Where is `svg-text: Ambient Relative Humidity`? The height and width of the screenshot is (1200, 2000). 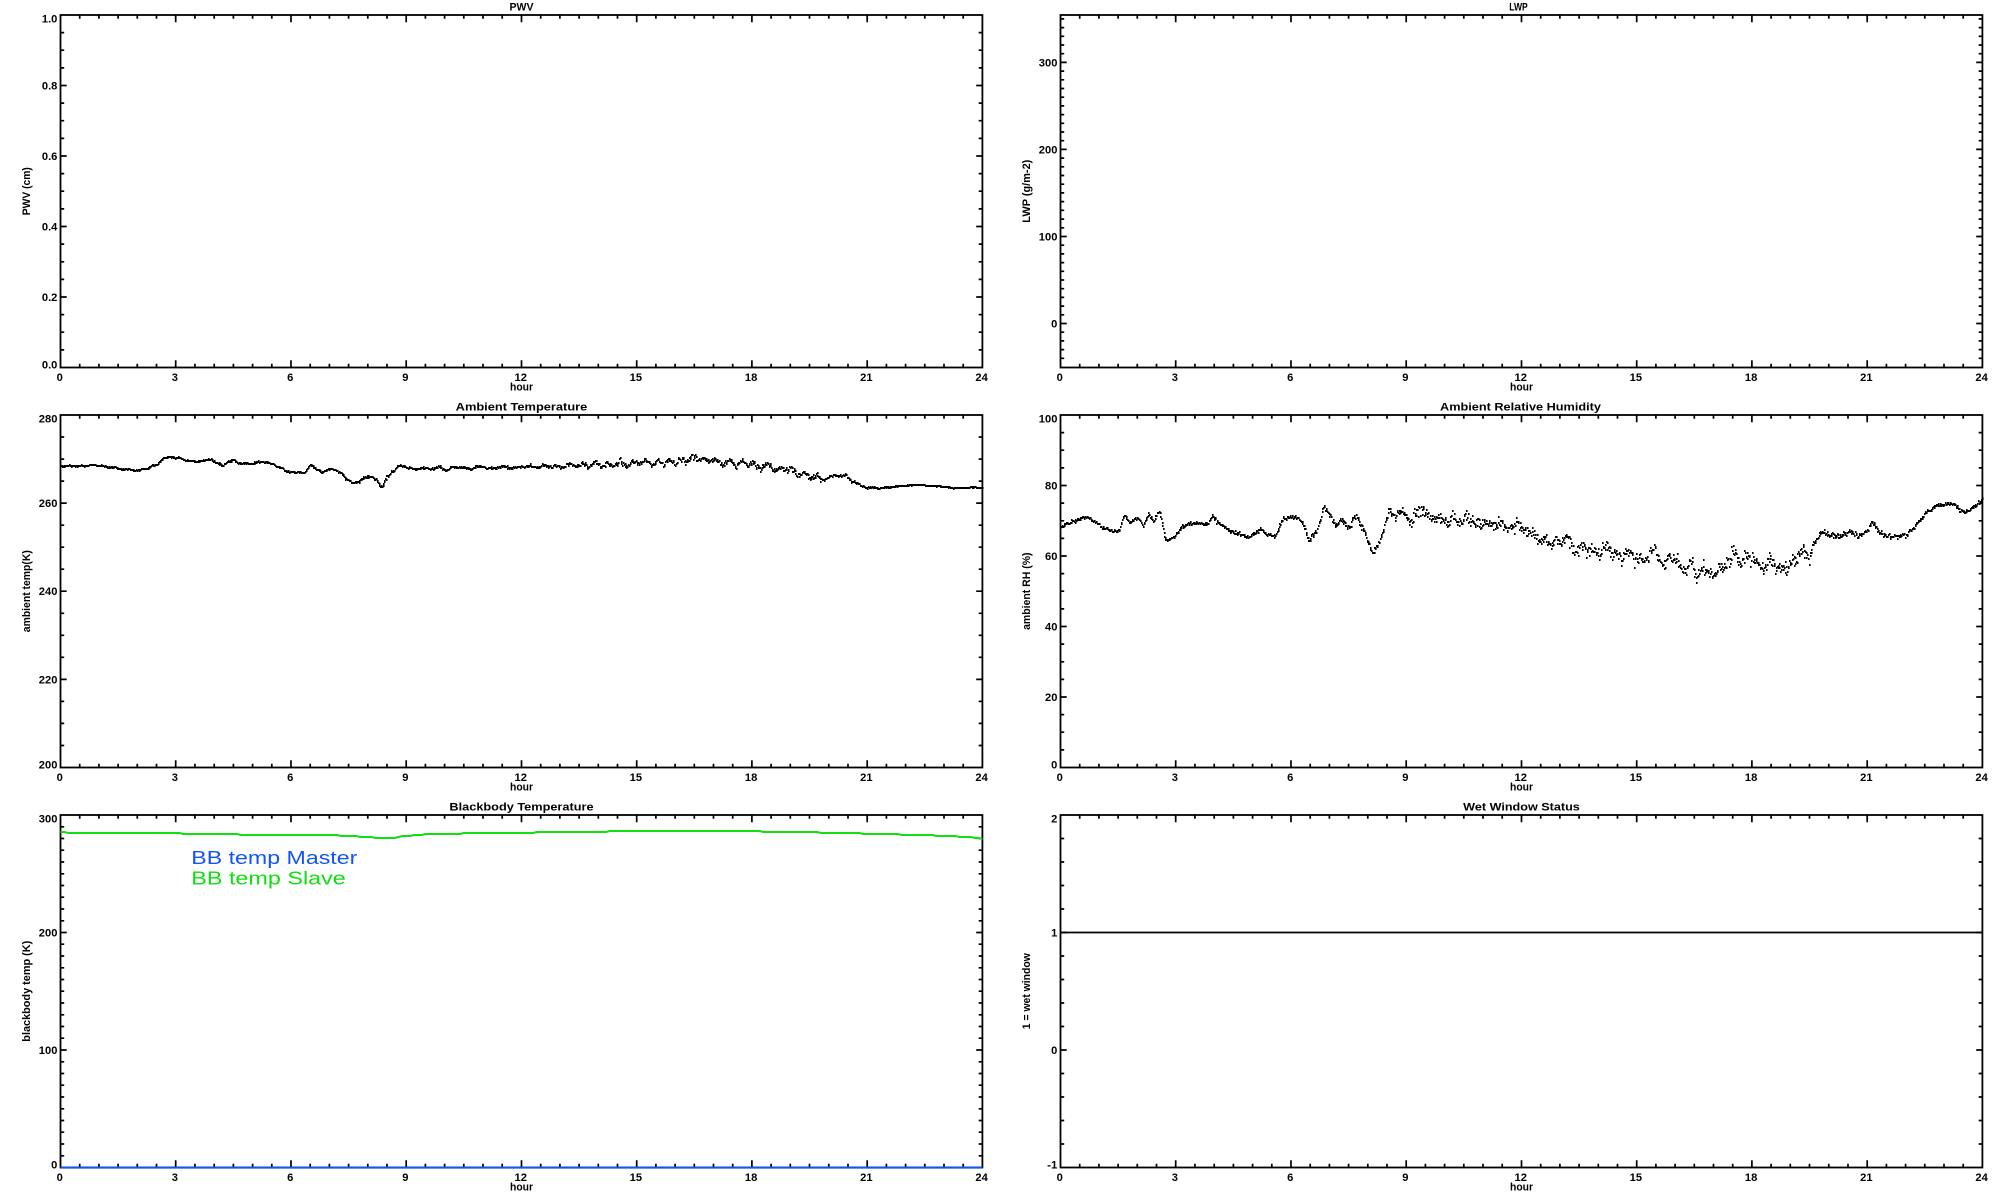
svg-text: Ambient Relative Humidity is located at coordinates (1521, 408).